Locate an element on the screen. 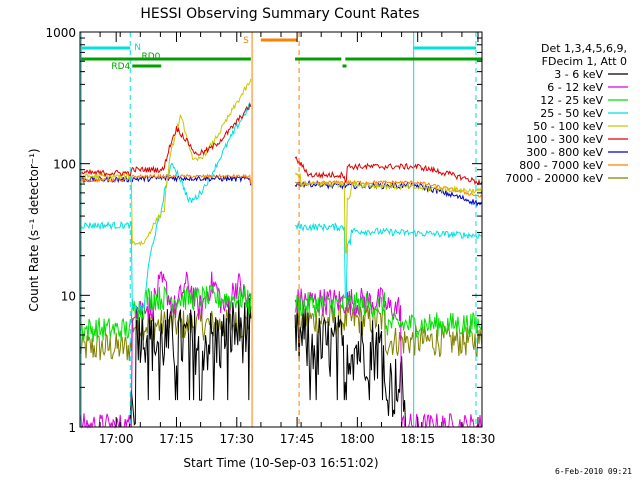  series-line-12-25-kev-seg0 is located at coordinates (165, 313).